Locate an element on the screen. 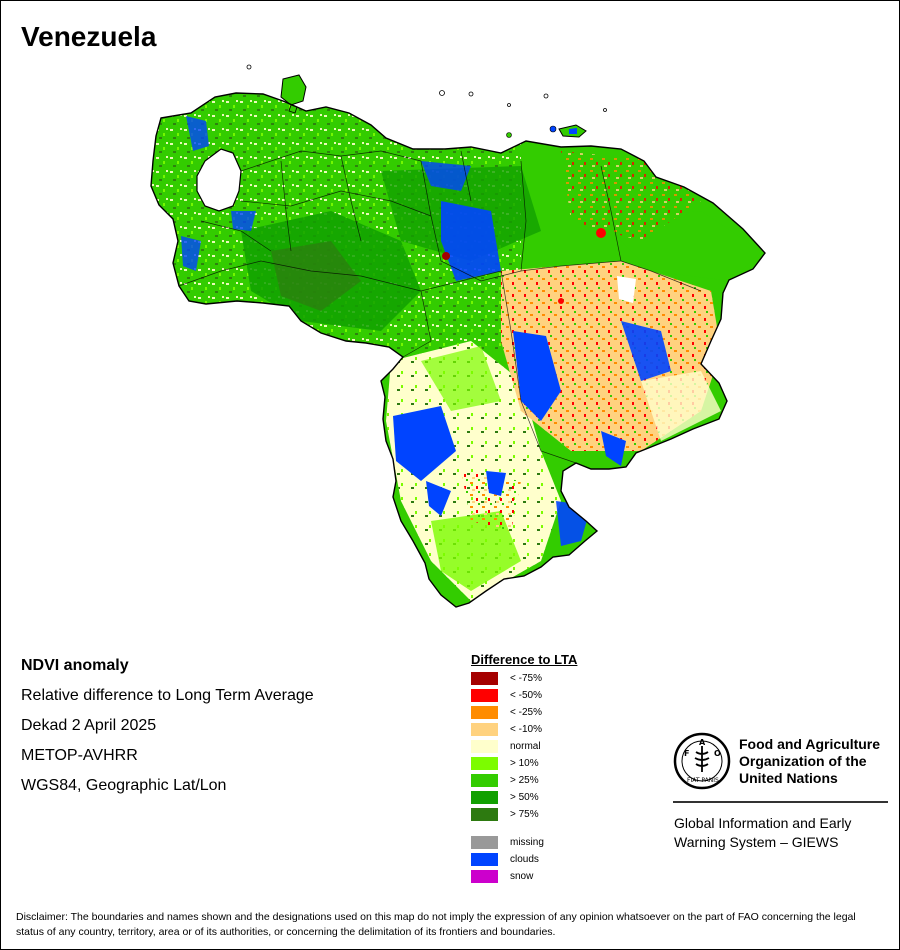  info-subtitle: Relative difference to Long Term Average is located at coordinates (167, 695).